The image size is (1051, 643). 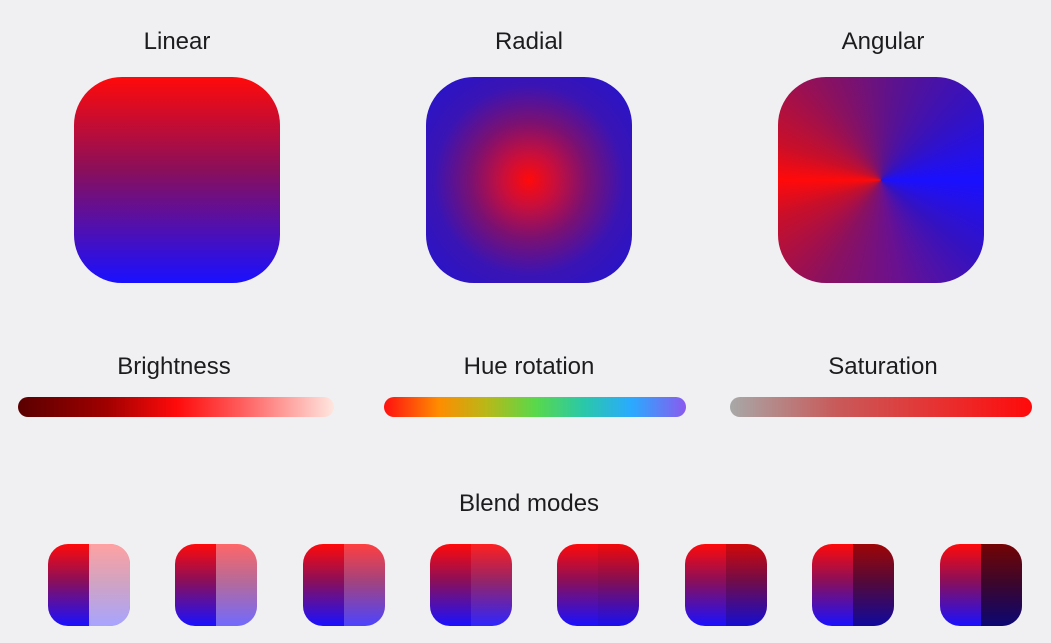 What do you see at coordinates (529, 180) in the screenshot?
I see `radial-gradient-swatch` at bounding box center [529, 180].